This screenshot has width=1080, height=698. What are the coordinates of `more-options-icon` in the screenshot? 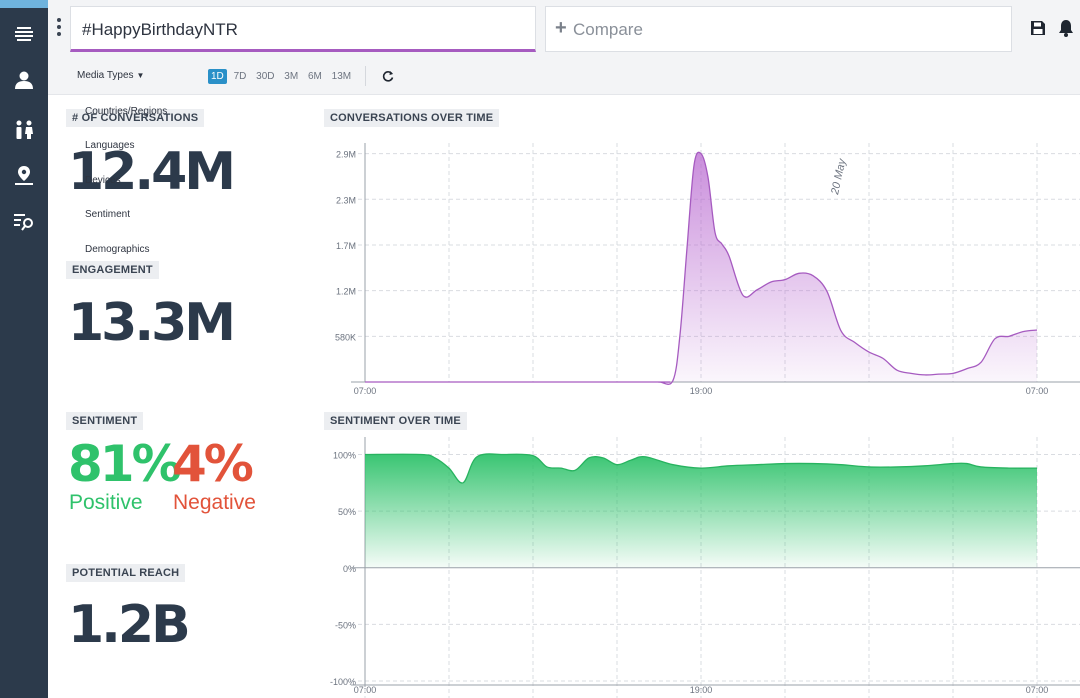 It's located at (59, 29).